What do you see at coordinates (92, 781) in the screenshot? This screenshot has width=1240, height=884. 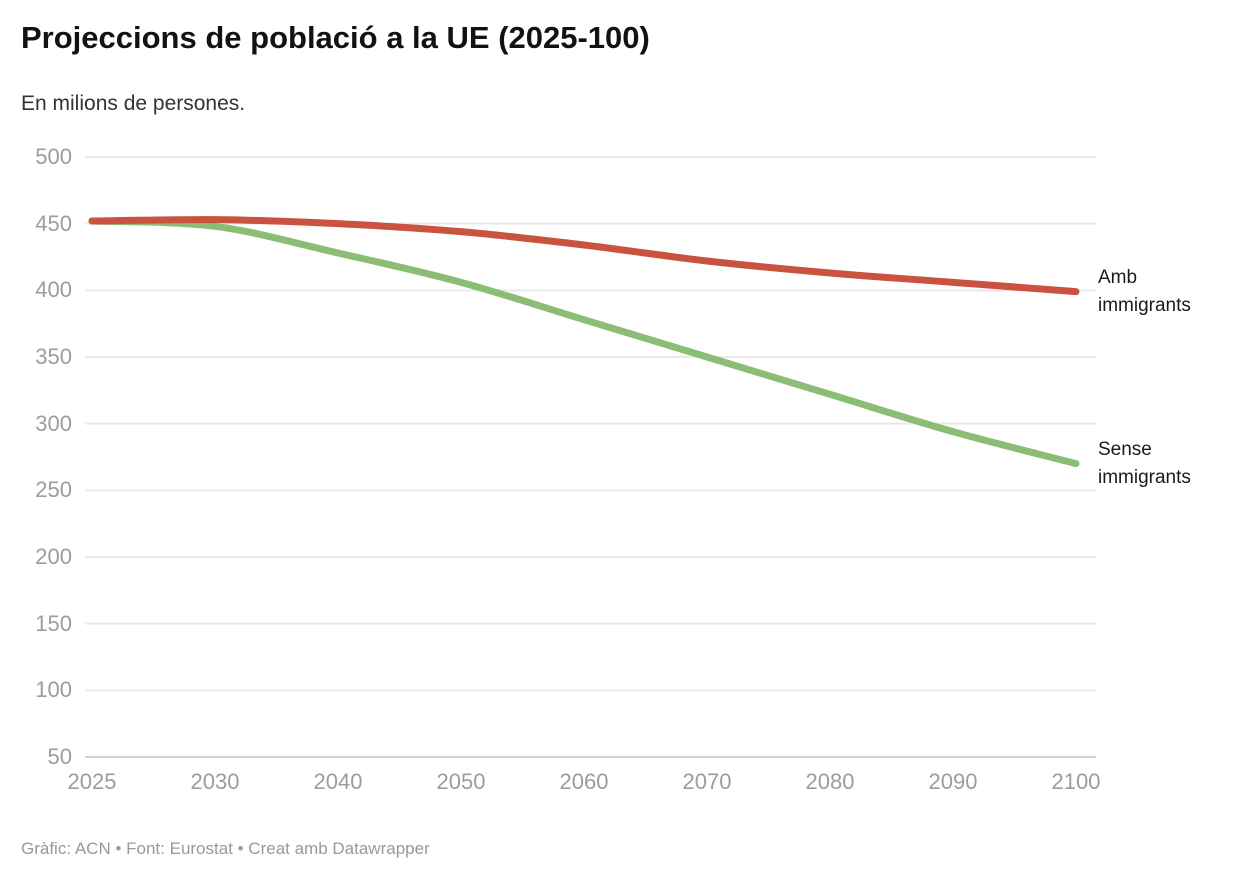 I see `x-tick-label-2025: 2025` at bounding box center [92, 781].